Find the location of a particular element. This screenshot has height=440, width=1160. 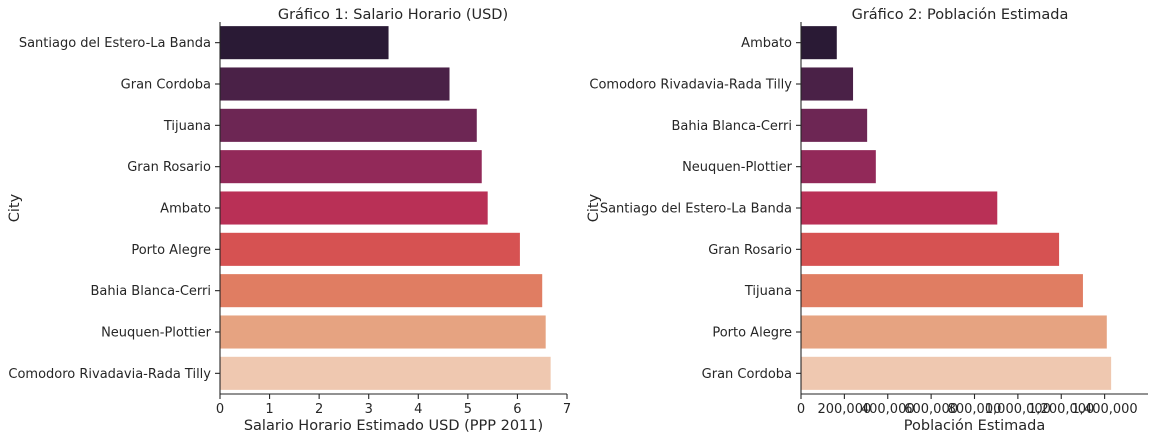

chart-title: Gráfico 1: Salario Horario (USD) is located at coordinates (393, 15).